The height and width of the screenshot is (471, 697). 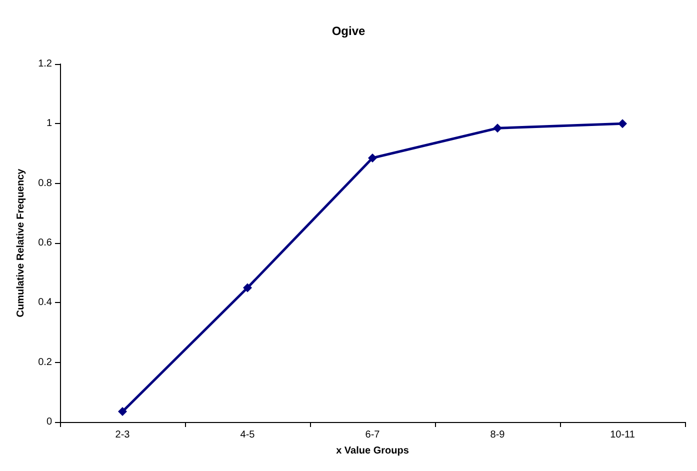 What do you see at coordinates (248, 435) in the screenshot?
I see `x-tick-label: 4-5` at bounding box center [248, 435].